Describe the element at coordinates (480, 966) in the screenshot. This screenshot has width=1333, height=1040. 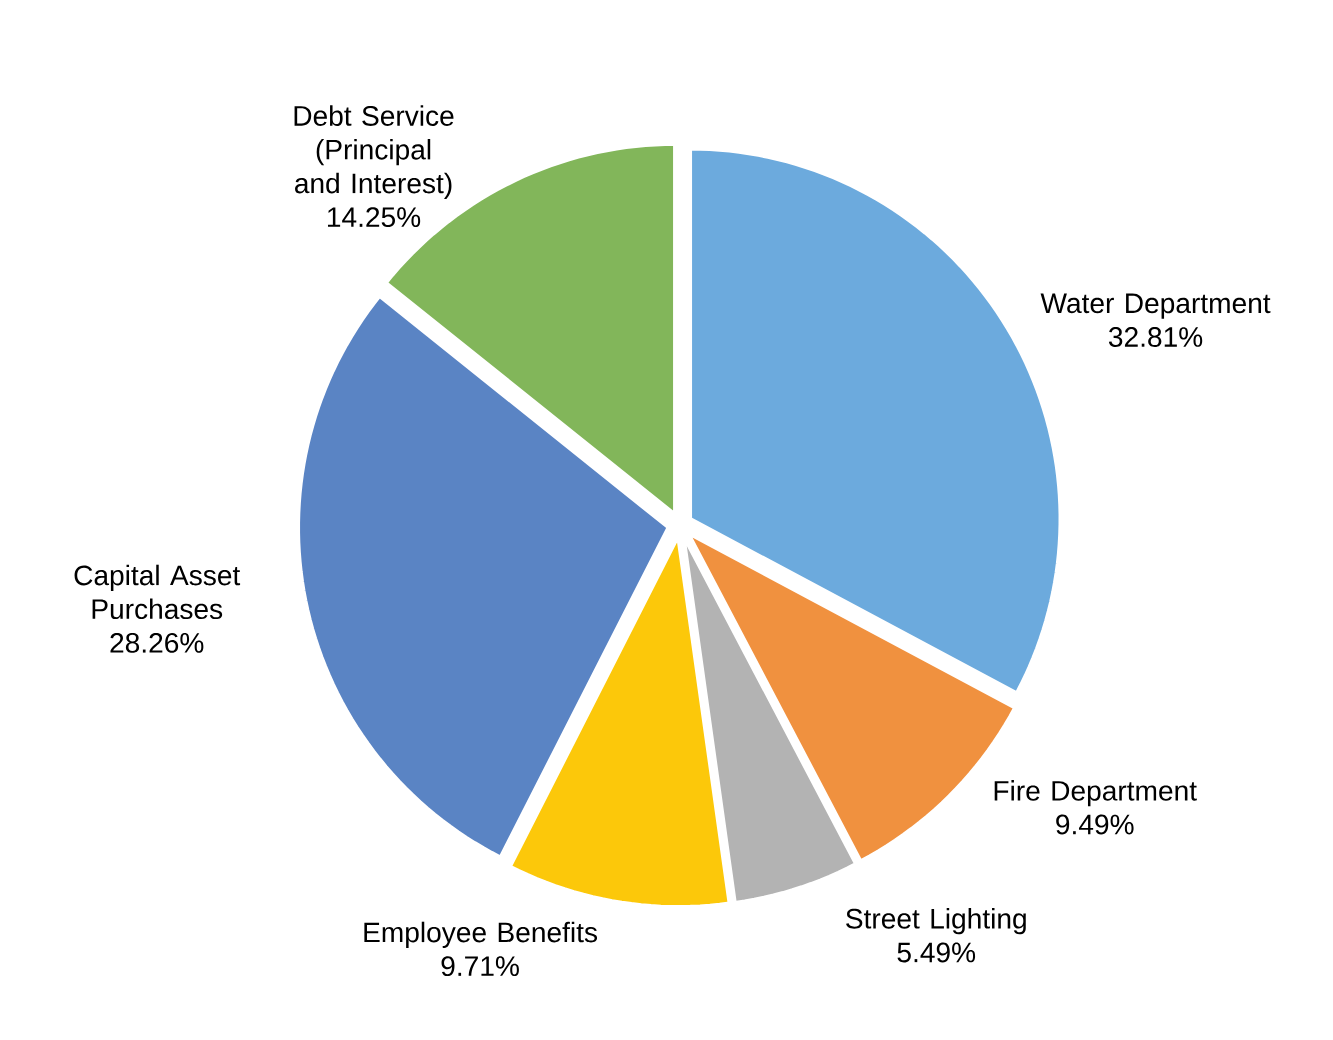
I see `data-label: 9.71%` at that location.